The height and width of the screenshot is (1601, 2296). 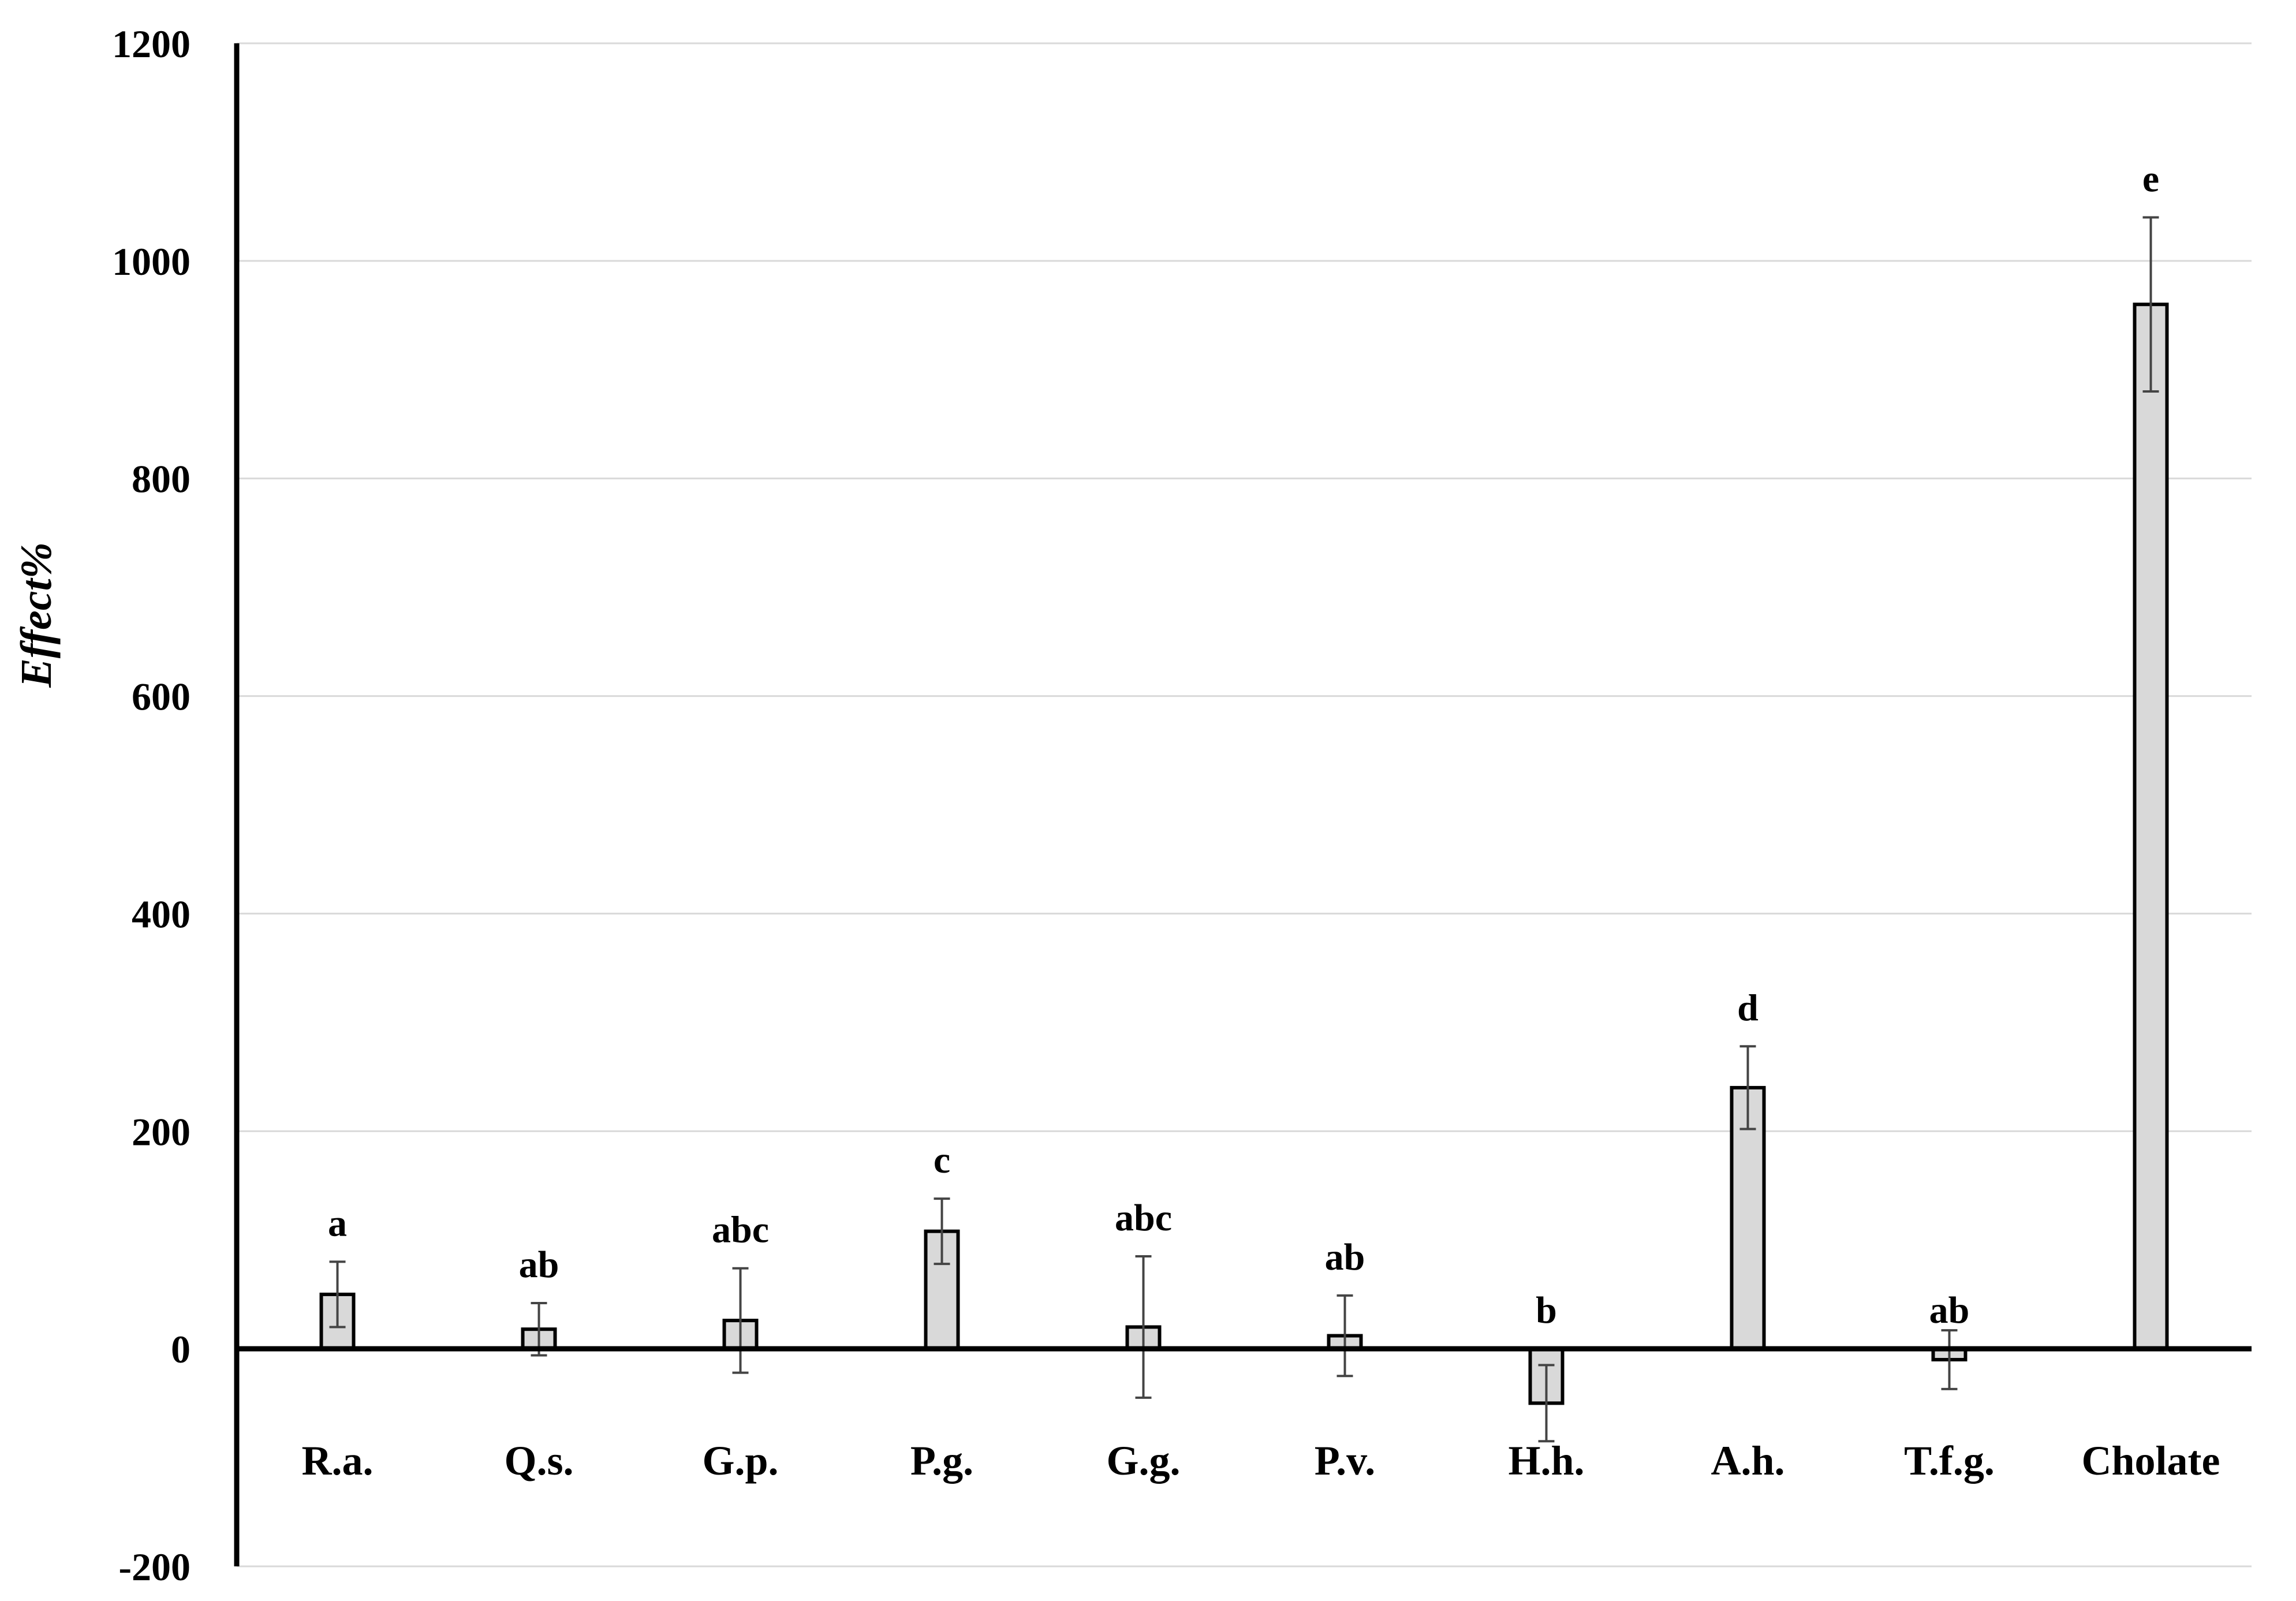 What do you see at coordinates (151, 261) in the screenshot?
I see `y-tick-label: 1000` at bounding box center [151, 261].